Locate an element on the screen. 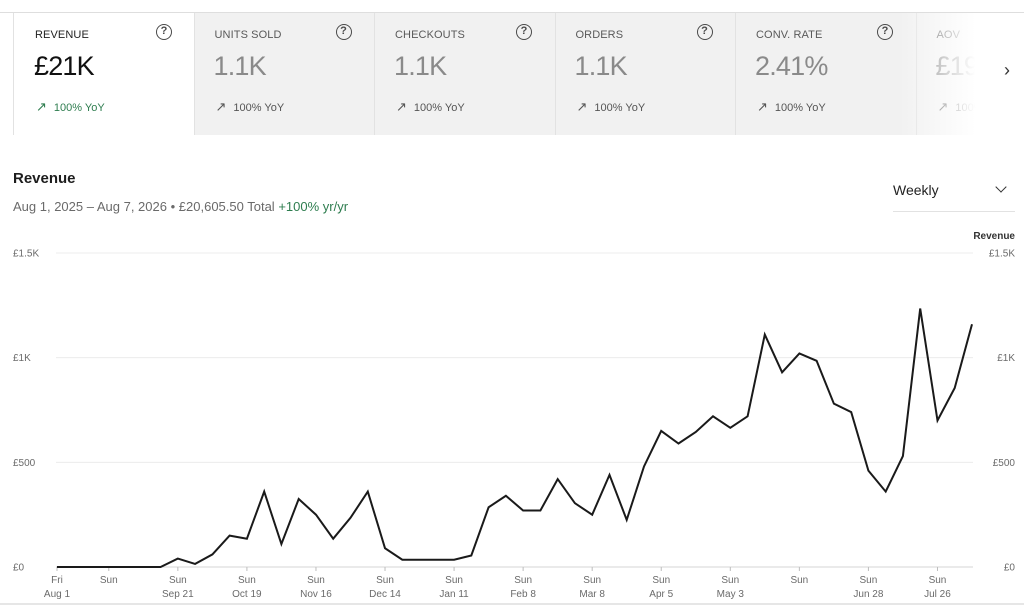  yoy-change: +100% yr/yr is located at coordinates (313, 206).